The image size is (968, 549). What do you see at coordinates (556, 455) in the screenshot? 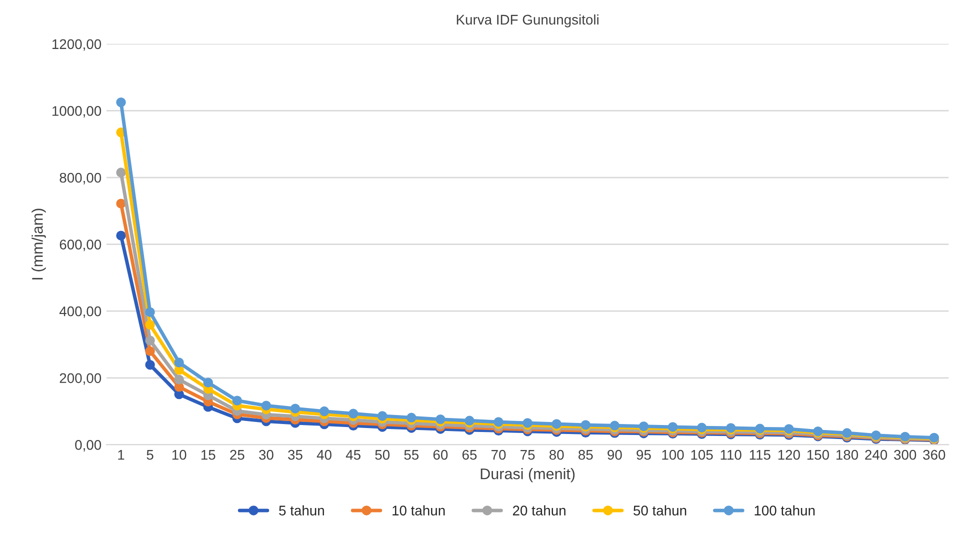
I see `x-tick-label: 80` at bounding box center [556, 455].